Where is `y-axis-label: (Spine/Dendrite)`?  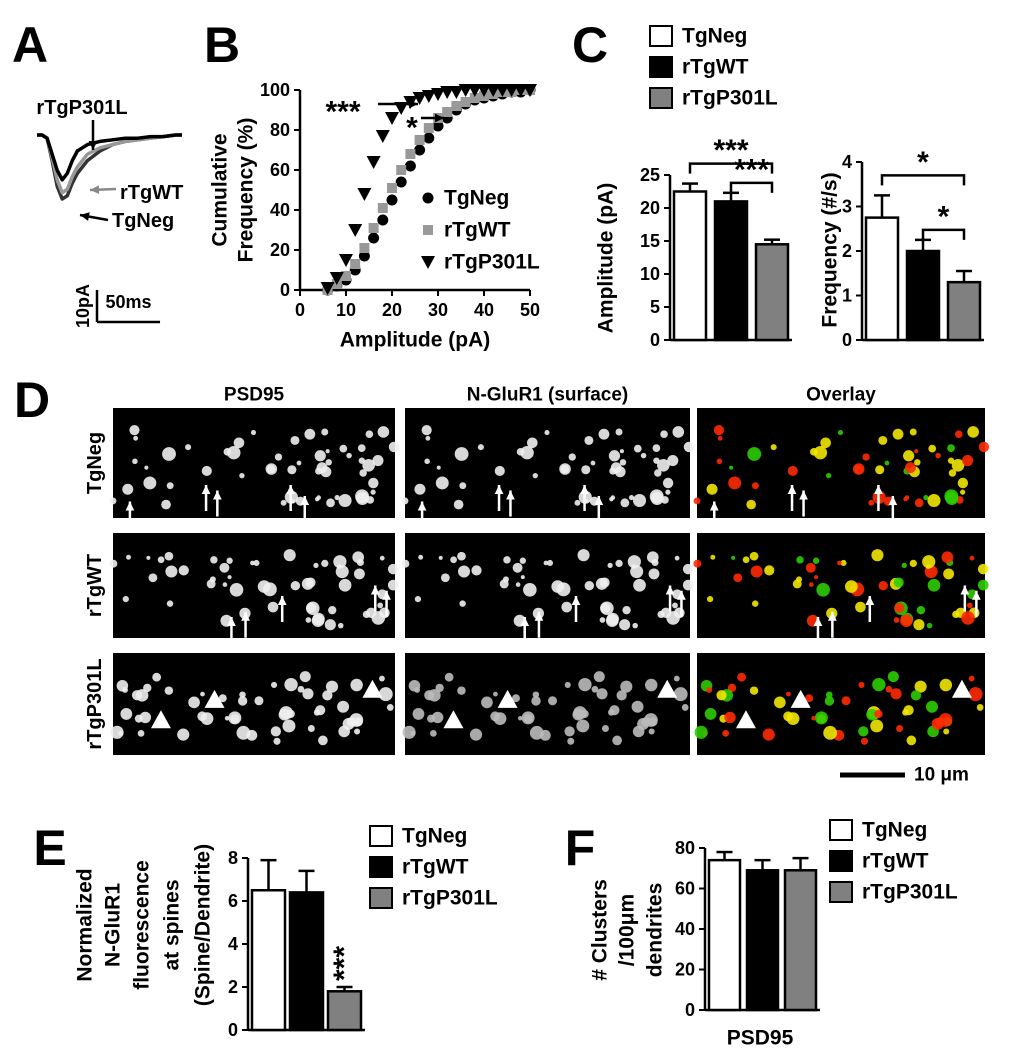
y-axis-label: (Spine/Dendrite) is located at coordinates (203, 925).